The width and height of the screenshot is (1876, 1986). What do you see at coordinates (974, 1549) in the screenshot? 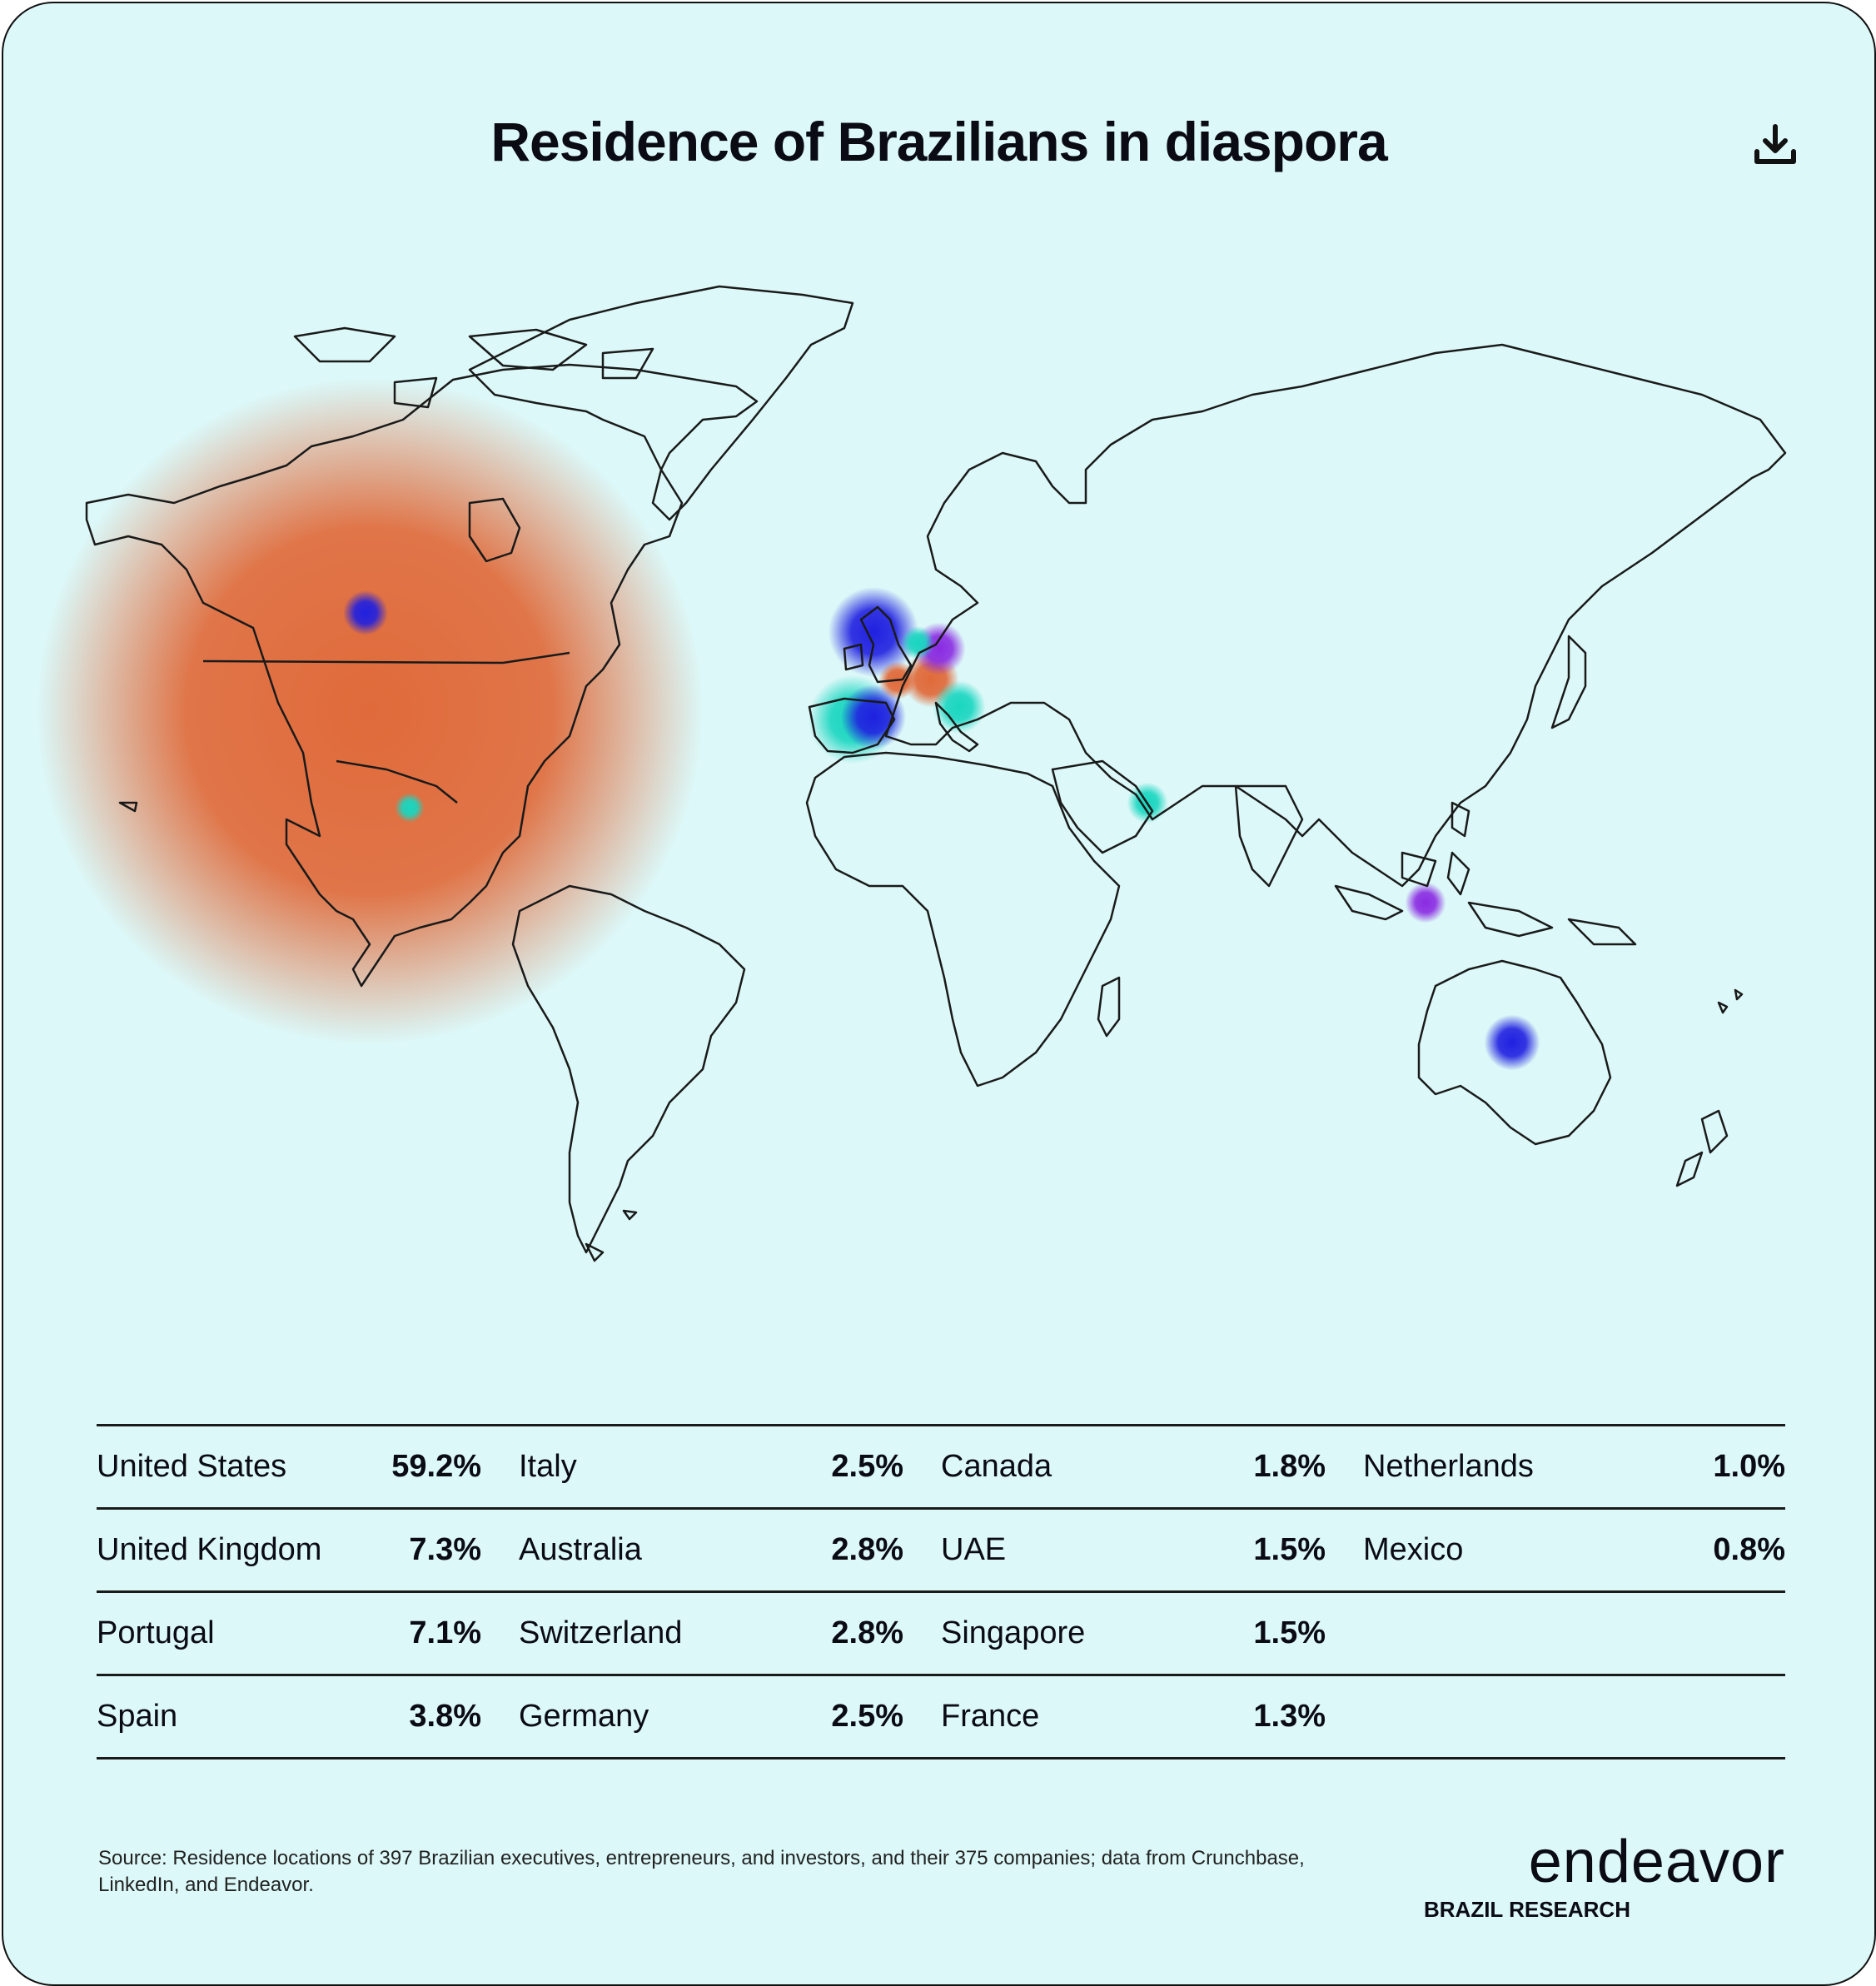
I see `country-name: UAE` at bounding box center [974, 1549].